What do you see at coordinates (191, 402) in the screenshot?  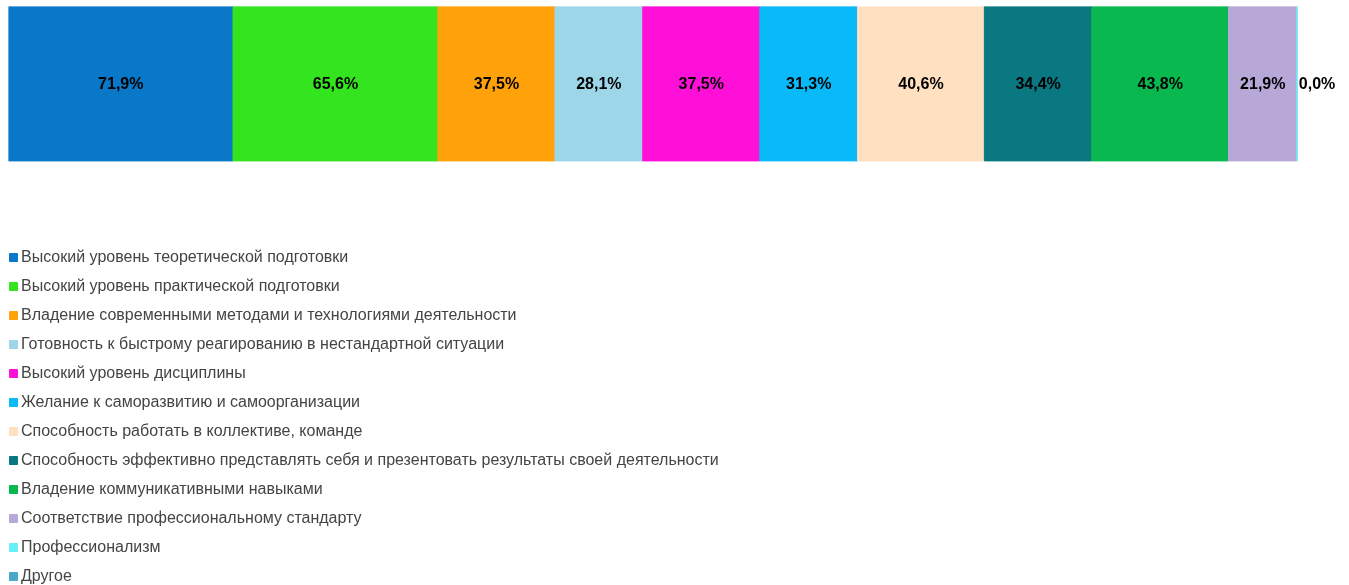 I see `legend-label: Желание к саморазвитию и самоорганизации` at bounding box center [191, 402].